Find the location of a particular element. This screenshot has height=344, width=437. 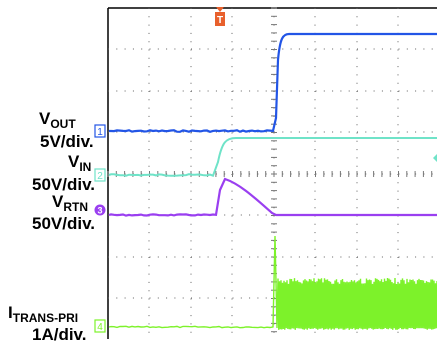

channel-marker-2: 2 is located at coordinates (100, 175).